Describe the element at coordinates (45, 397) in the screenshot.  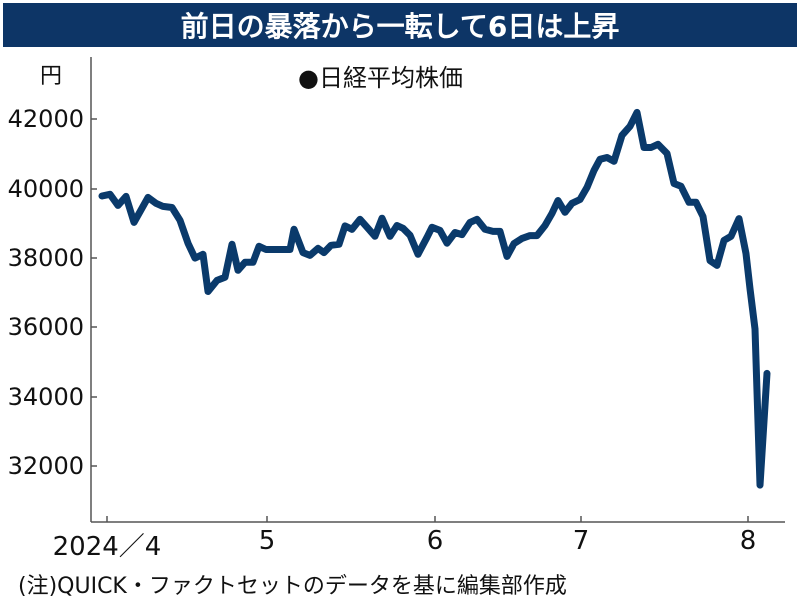
I see `y-tick-label: 34000` at that location.